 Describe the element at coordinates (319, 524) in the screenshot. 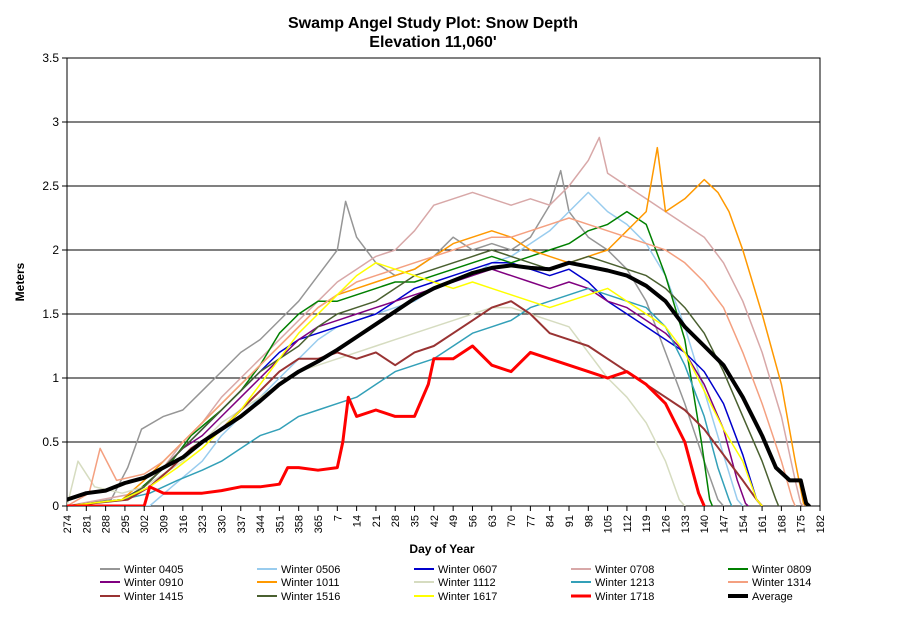

I see `x-tick-label: 365` at that location.